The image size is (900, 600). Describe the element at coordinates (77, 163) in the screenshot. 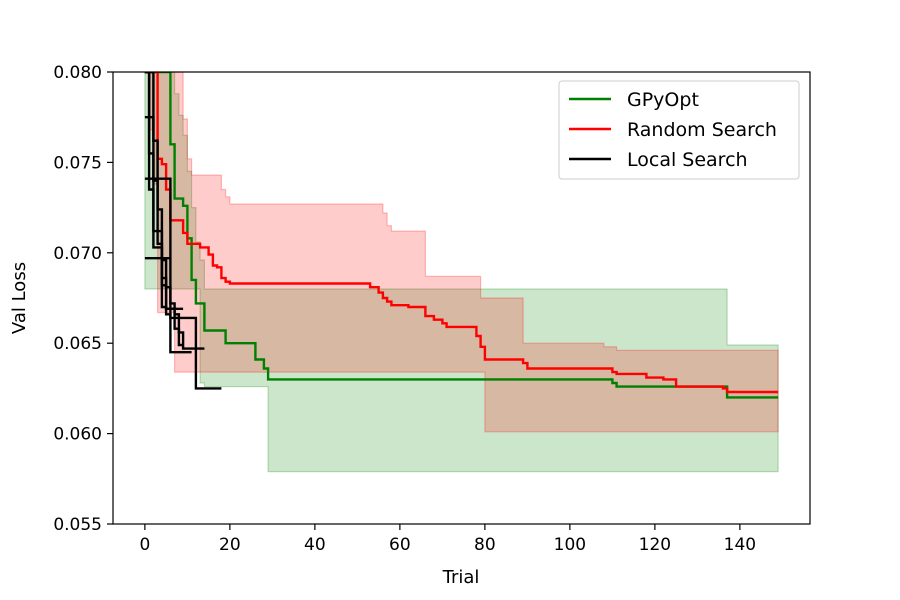

I see `y-tick-label: 0.075` at that location.